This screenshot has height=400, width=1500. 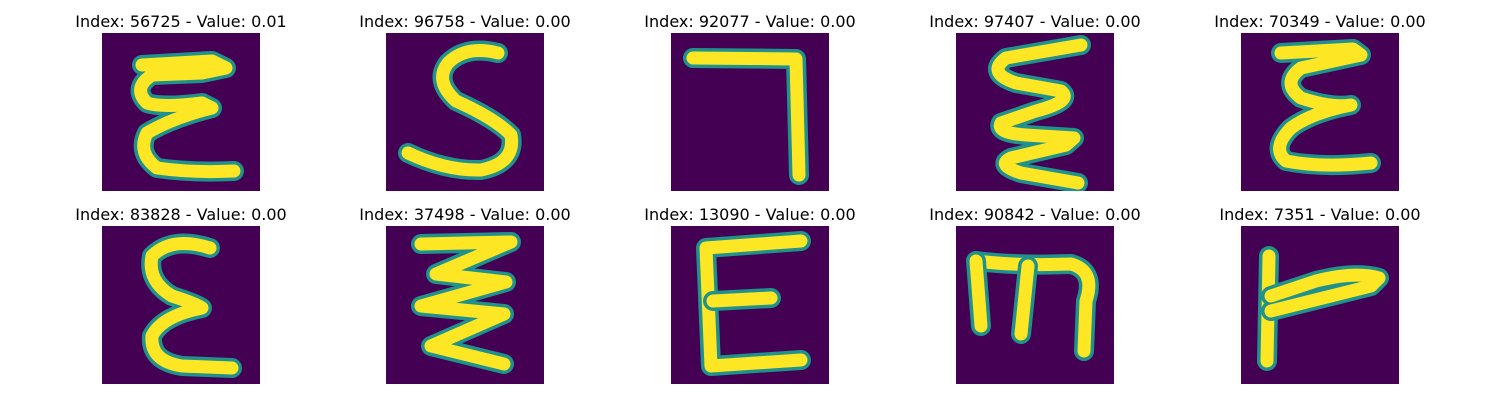 I want to click on panel-title: Index: 7351 - Value: 0.00, so click(x=1320, y=214).